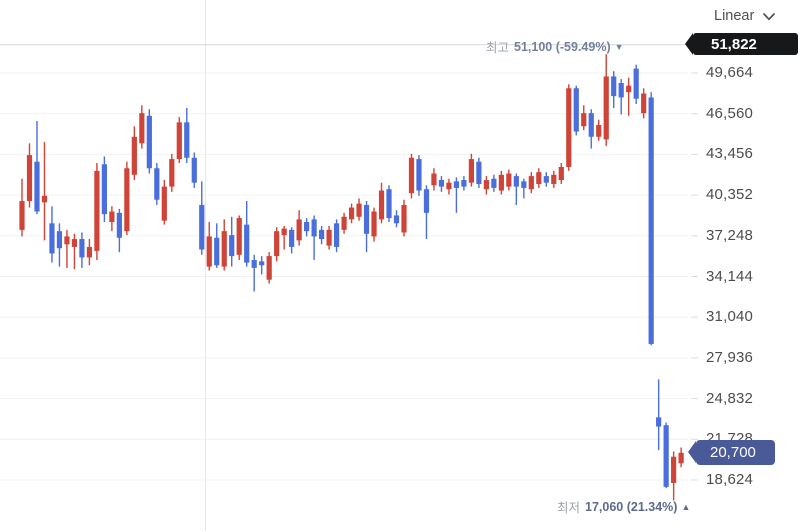 Image resolution: width=800 pixels, height=531 pixels. I want to click on down-triangle-icon: ▼, so click(619, 46).